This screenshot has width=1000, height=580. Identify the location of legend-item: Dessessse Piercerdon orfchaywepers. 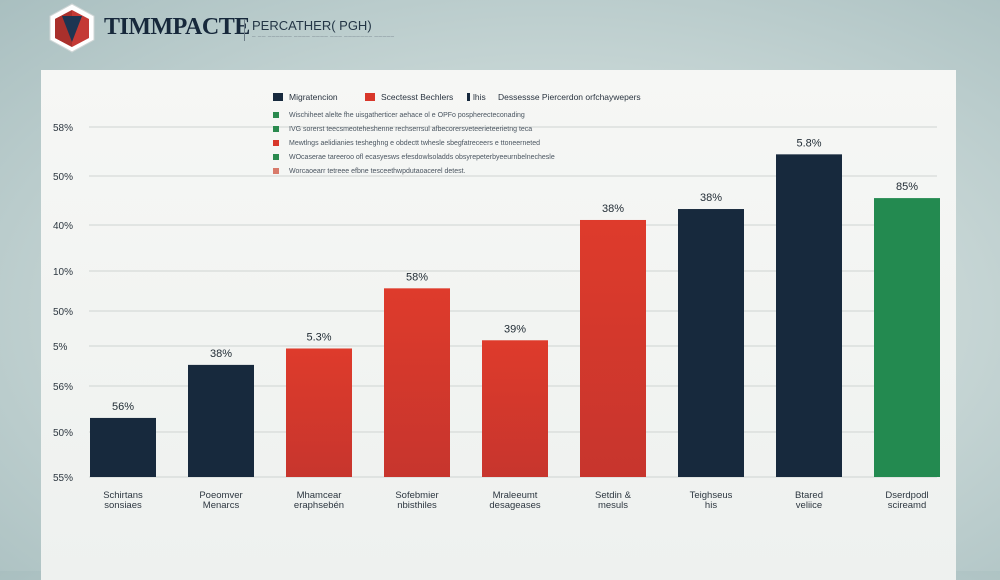
(569, 97).